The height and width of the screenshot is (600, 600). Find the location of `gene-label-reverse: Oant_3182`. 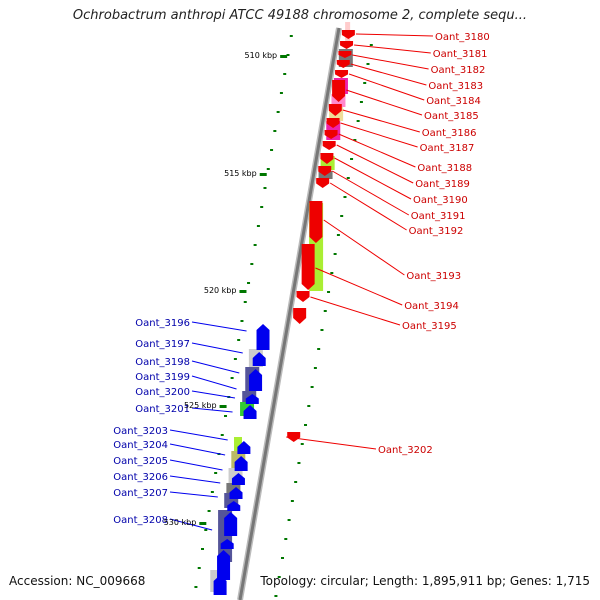

gene-label-reverse: Oant_3182 is located at coordinates (458, 70).